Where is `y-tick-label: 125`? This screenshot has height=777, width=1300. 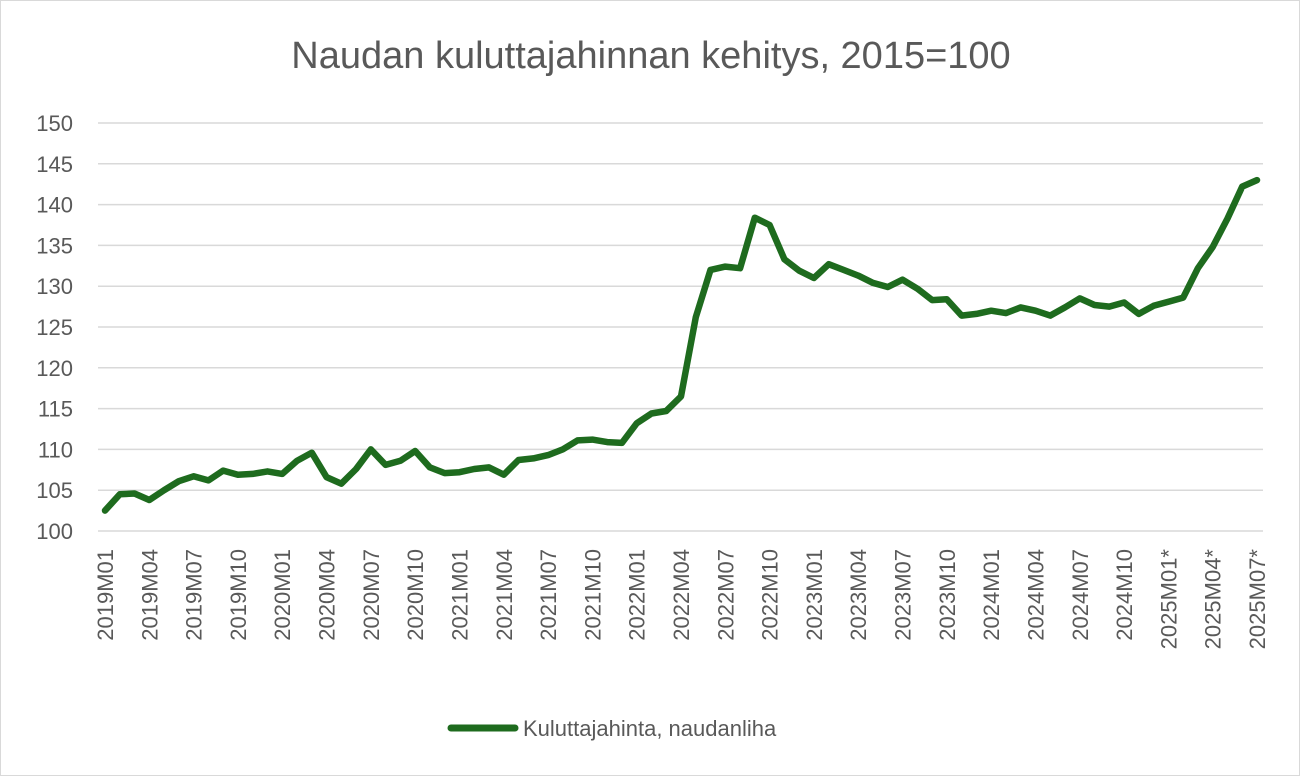
y-tick-label: 125 is located at coordinates (54, 327).